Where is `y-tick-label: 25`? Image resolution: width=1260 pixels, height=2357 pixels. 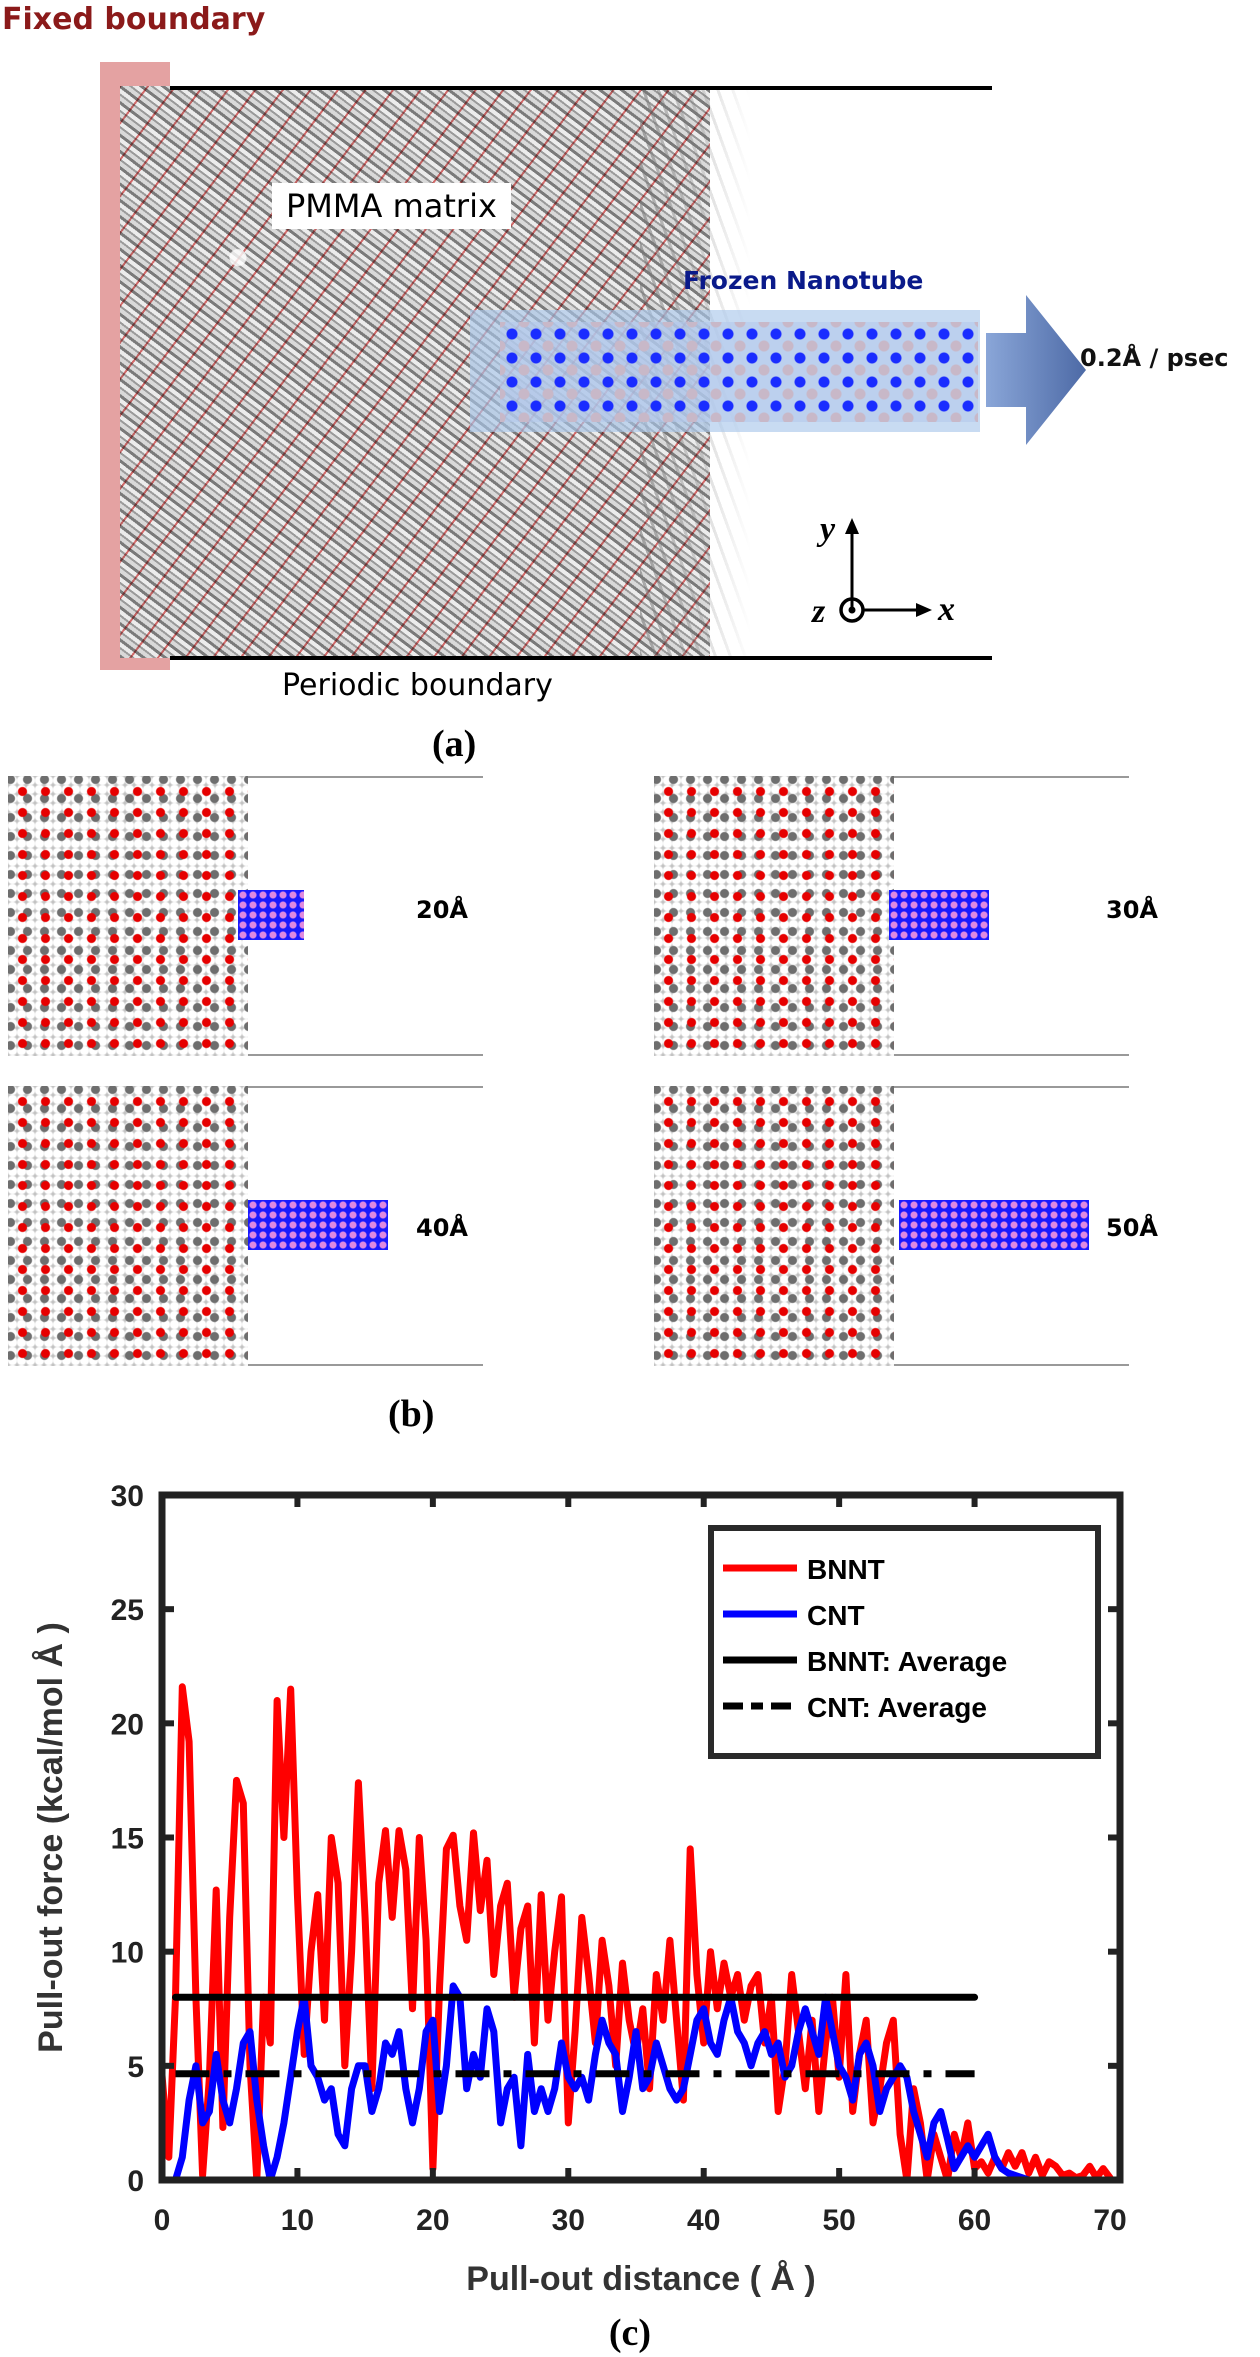 y-tick-label: 25 is located at coordinates (127, 1610).